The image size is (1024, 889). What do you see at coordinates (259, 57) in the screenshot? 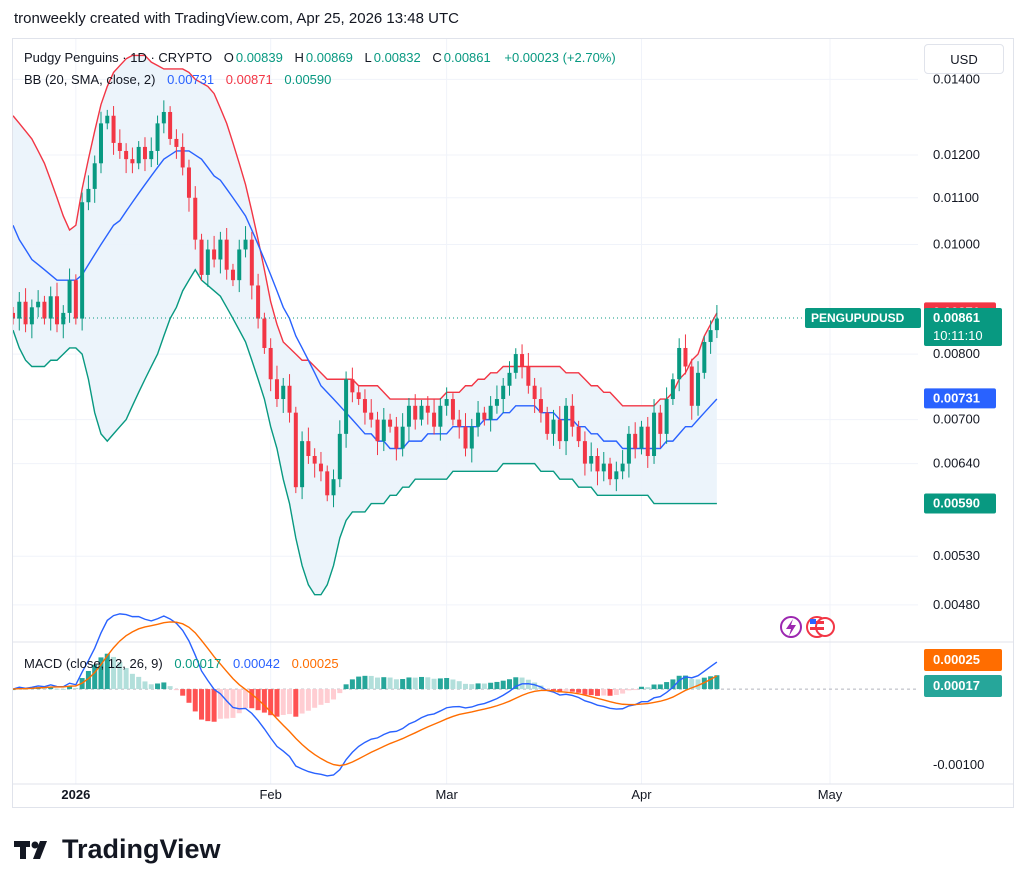
I see `open-value: 0.00839` at bounding box center [259, 57].